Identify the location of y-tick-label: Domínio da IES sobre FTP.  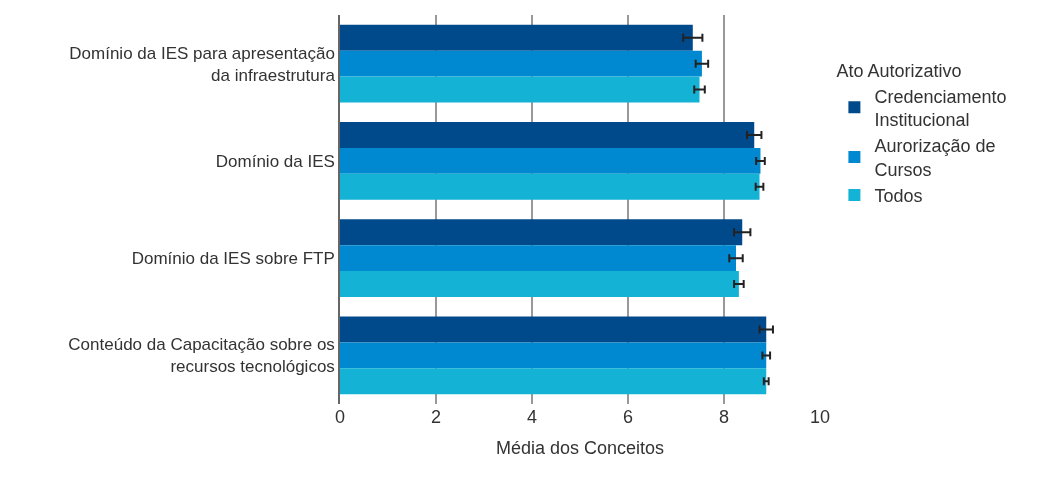
(233, 259).